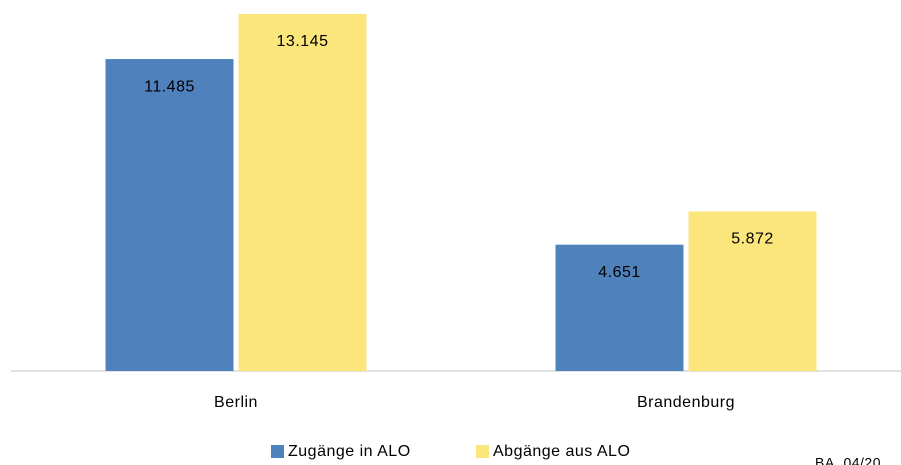 This screenshot has width=901, height=465. Describe the element at coordinates (236, 402) in the screenshot. I see `x-tick-label: Berlin` at that location.